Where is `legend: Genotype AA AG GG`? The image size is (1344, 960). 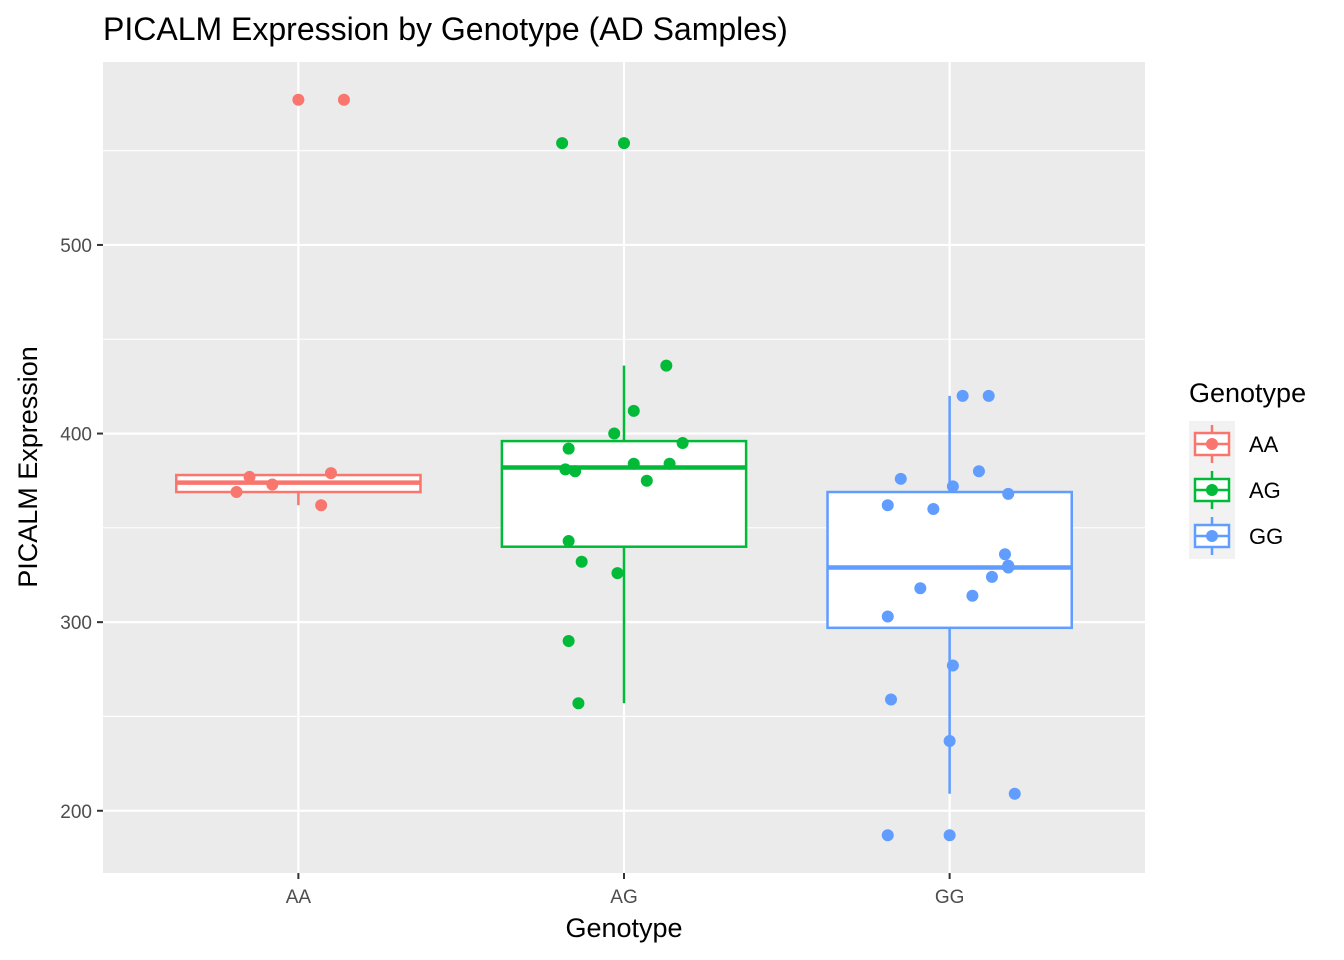
legend: Genotype AA AG GG is located at coordinates (1247, 468).